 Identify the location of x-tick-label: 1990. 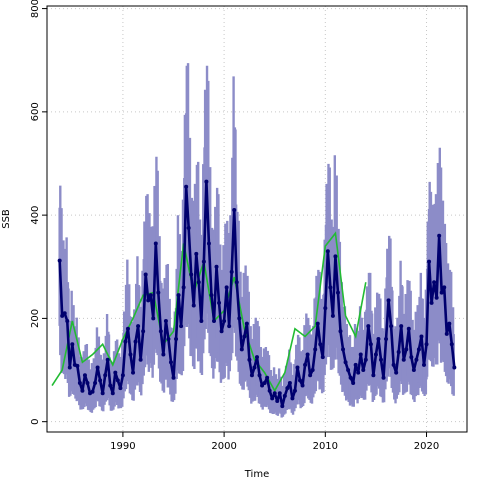
(122, 446).